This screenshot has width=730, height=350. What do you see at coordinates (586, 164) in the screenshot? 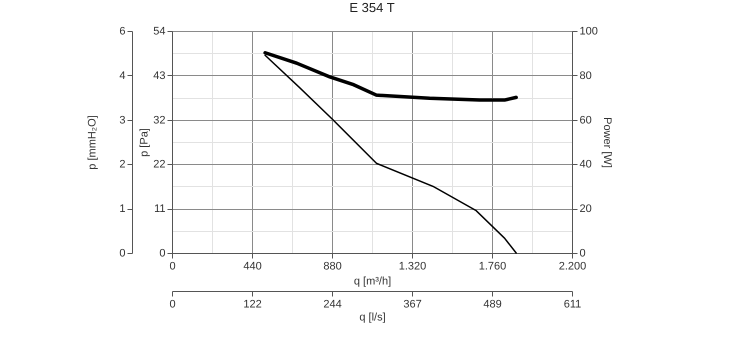
I see `y2-tick-label: 40` at bounding box center [586, 164].